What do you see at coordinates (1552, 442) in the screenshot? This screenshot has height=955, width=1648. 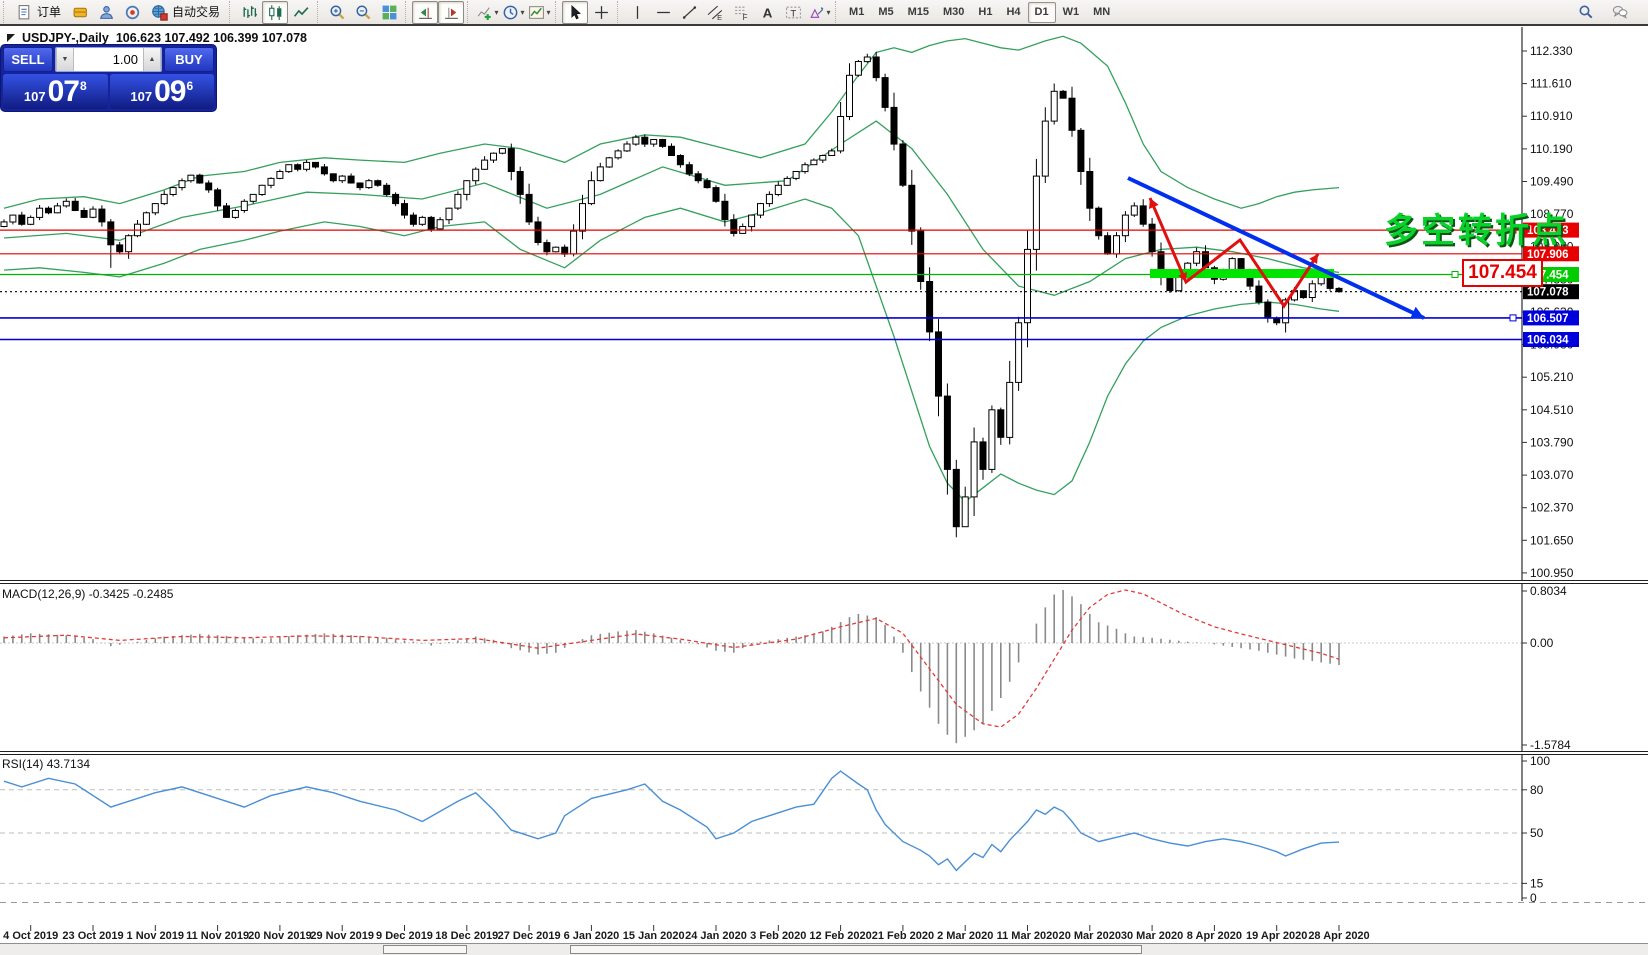 I see `svg-text: 103.790` at bounding box center [1552, 442].